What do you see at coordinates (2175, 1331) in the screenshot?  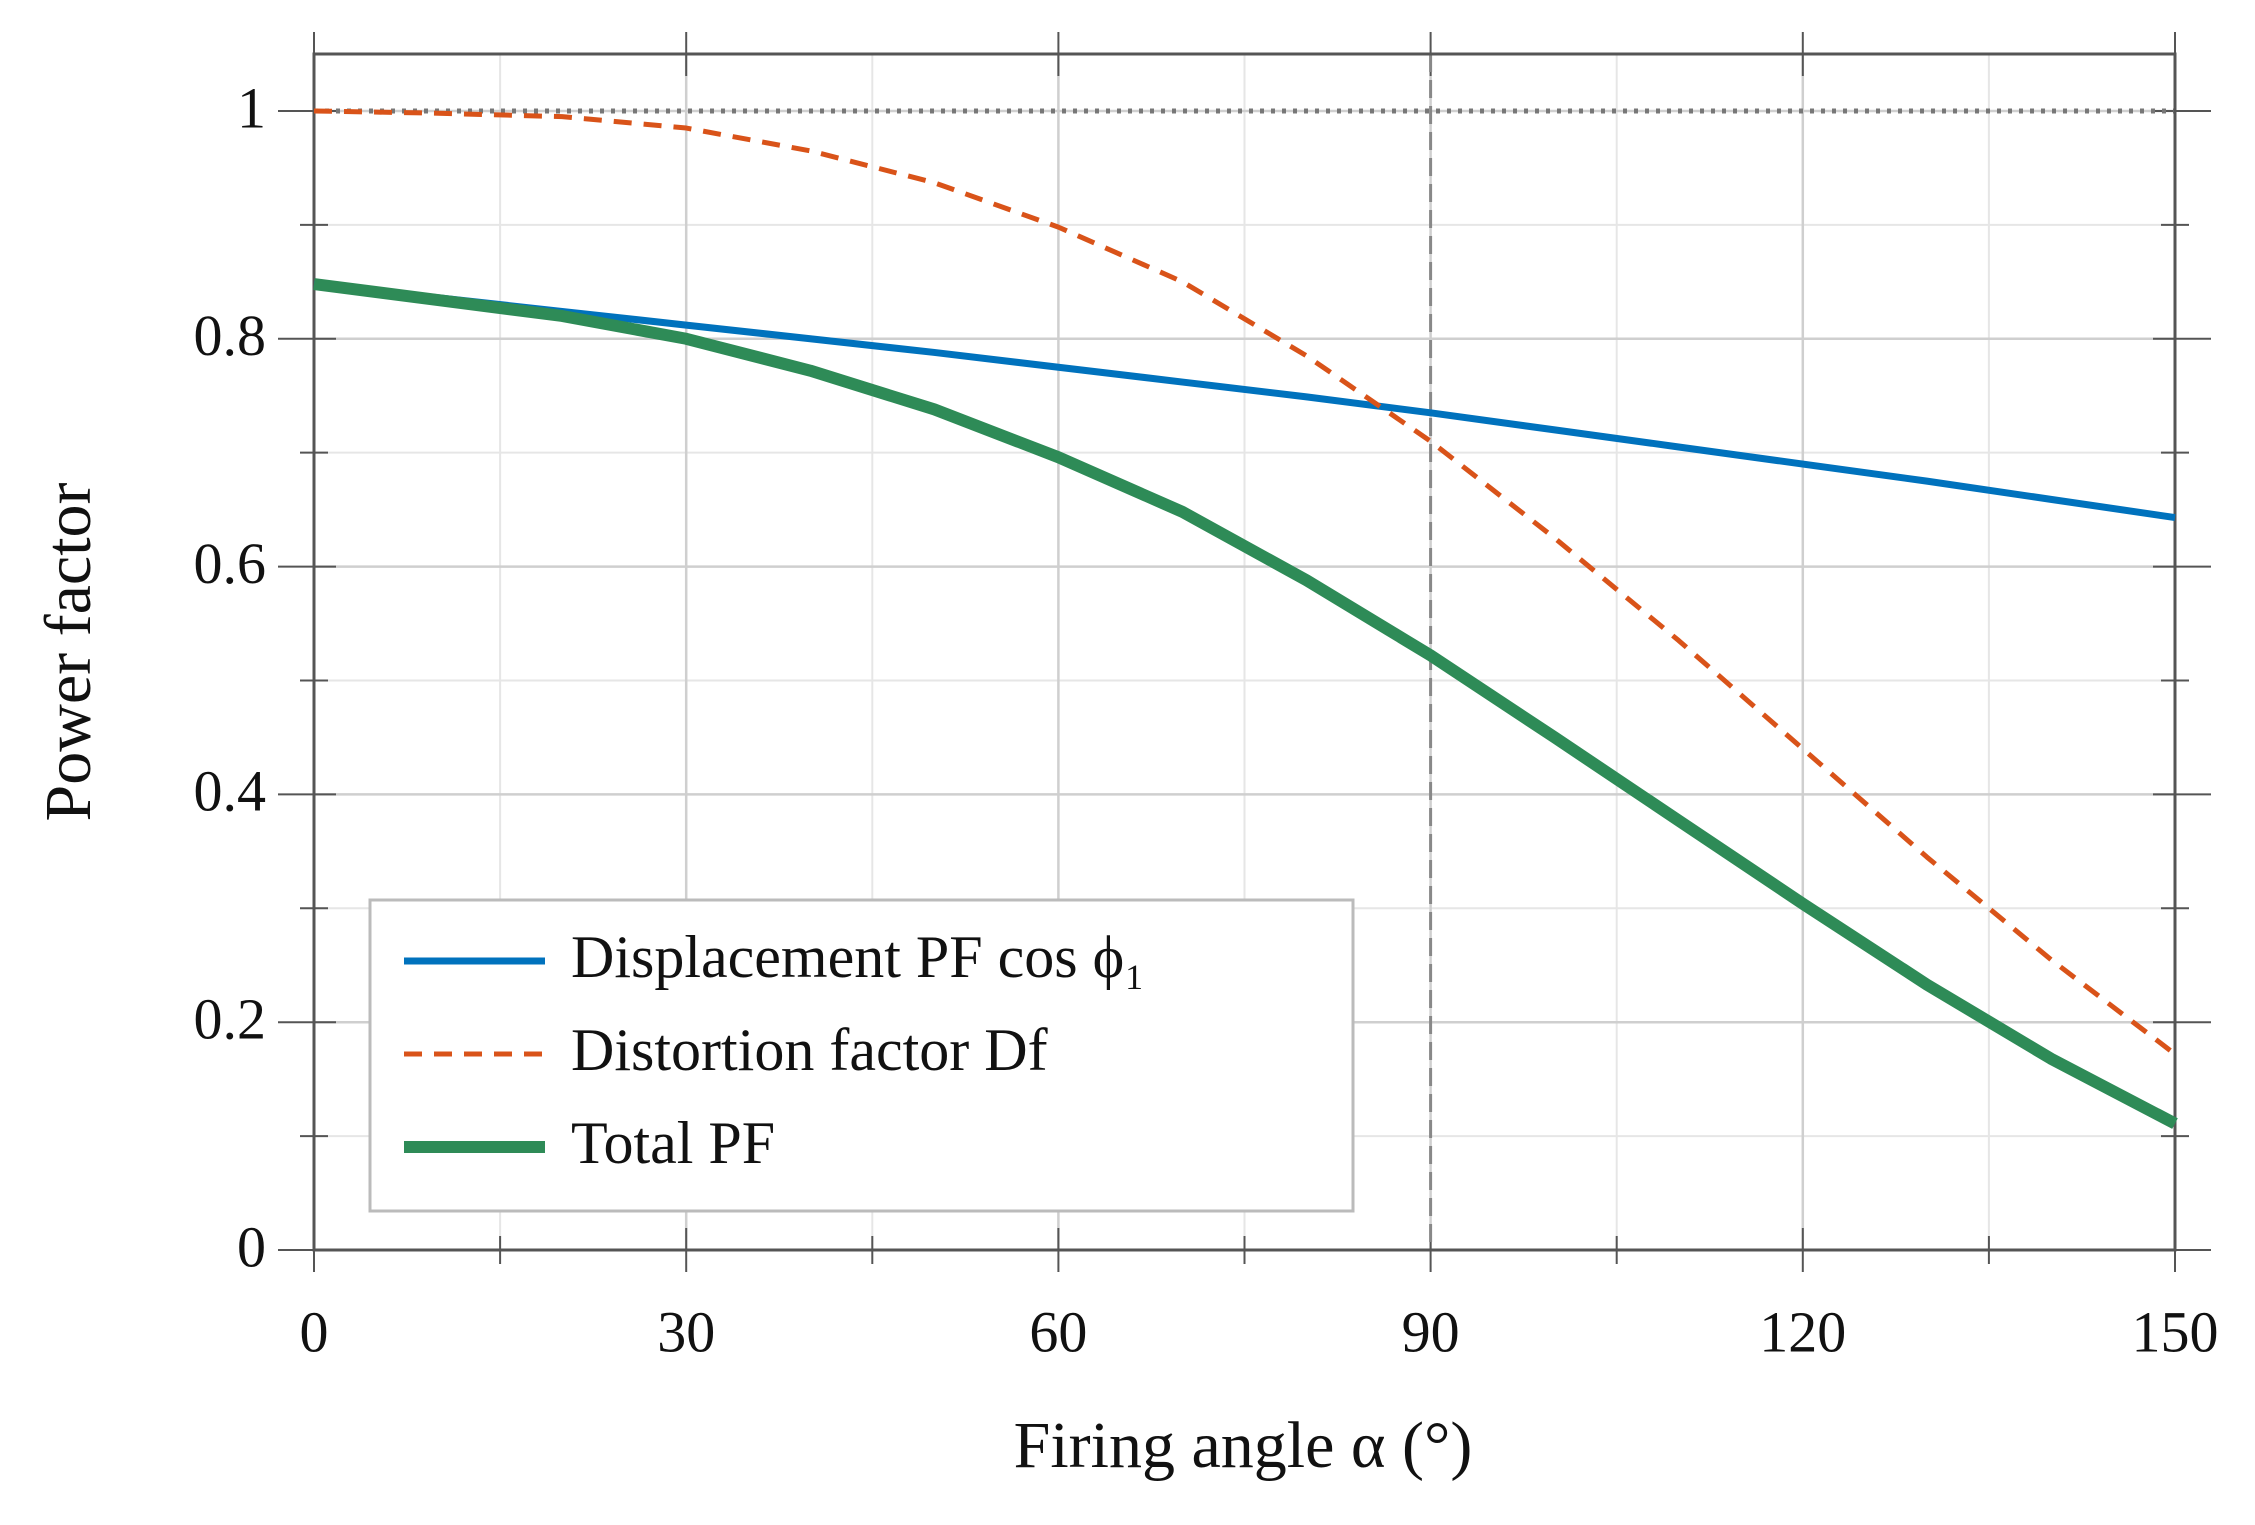 I see `x-tick-label: 150` at bounding box center [2175, 1331].